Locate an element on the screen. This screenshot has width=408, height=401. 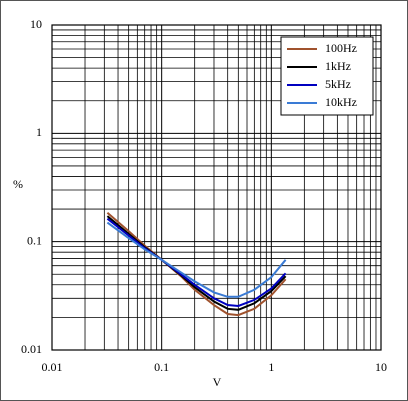
y-tick-label: 0.1 is located at coordinates (34, 240).